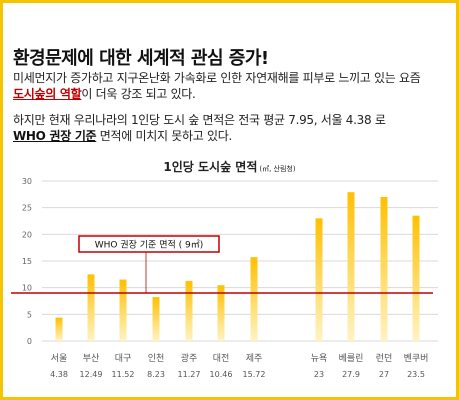  I want to click on data-label: 15.72, so click(254, 374).